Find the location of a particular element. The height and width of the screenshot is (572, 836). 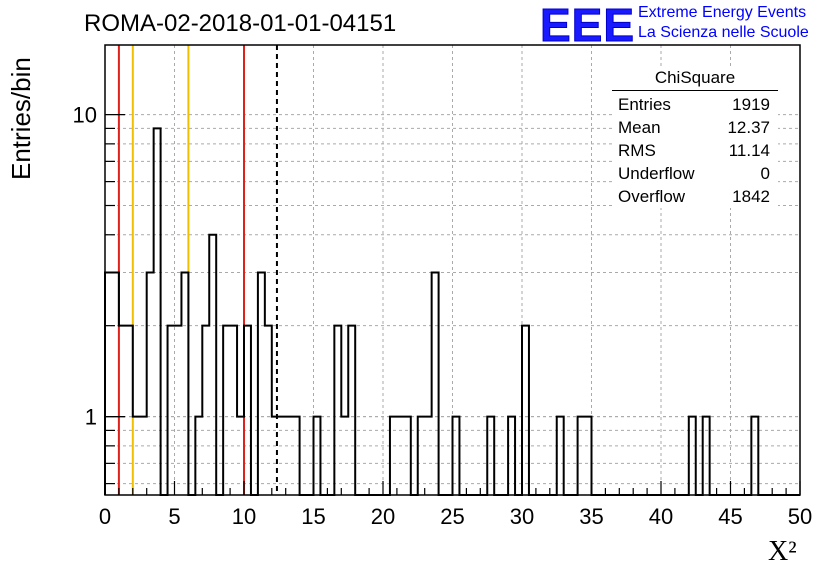

y-tick-label: 1 is located at coordinates (91, 417).